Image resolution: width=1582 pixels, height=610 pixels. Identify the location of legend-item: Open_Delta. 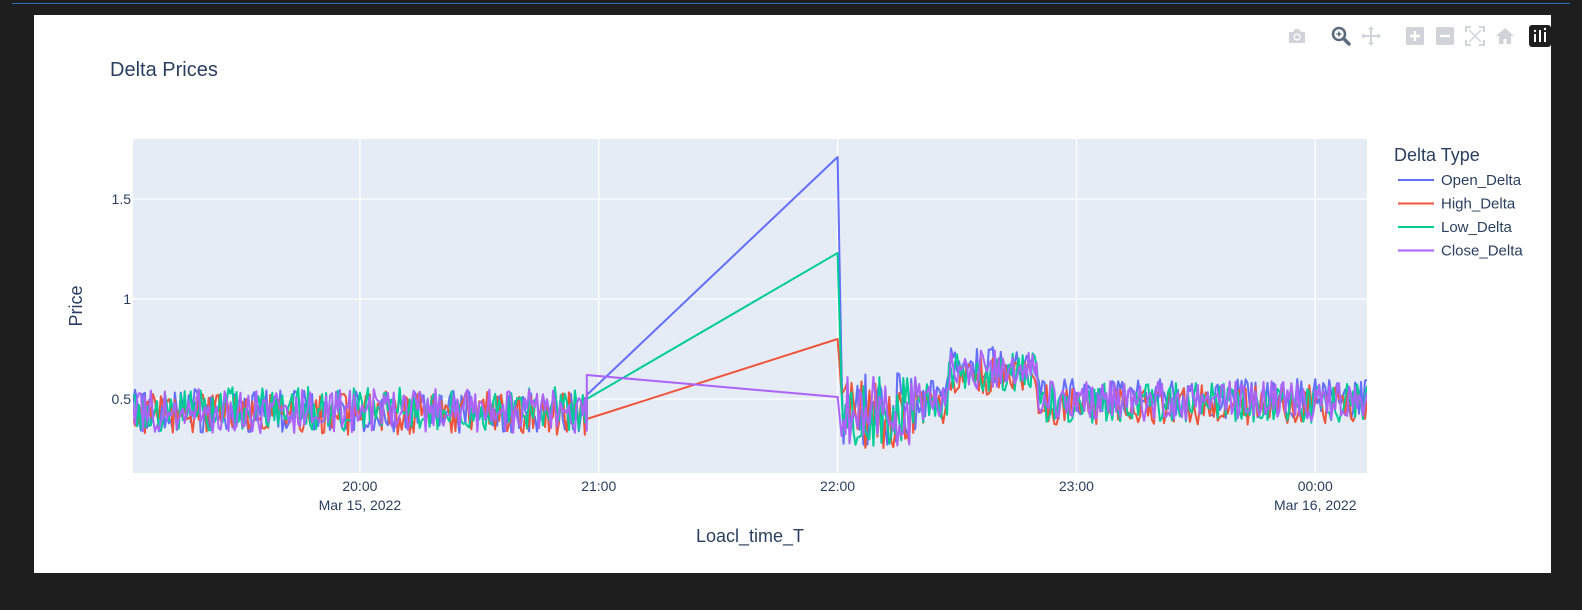
(1460, 180).